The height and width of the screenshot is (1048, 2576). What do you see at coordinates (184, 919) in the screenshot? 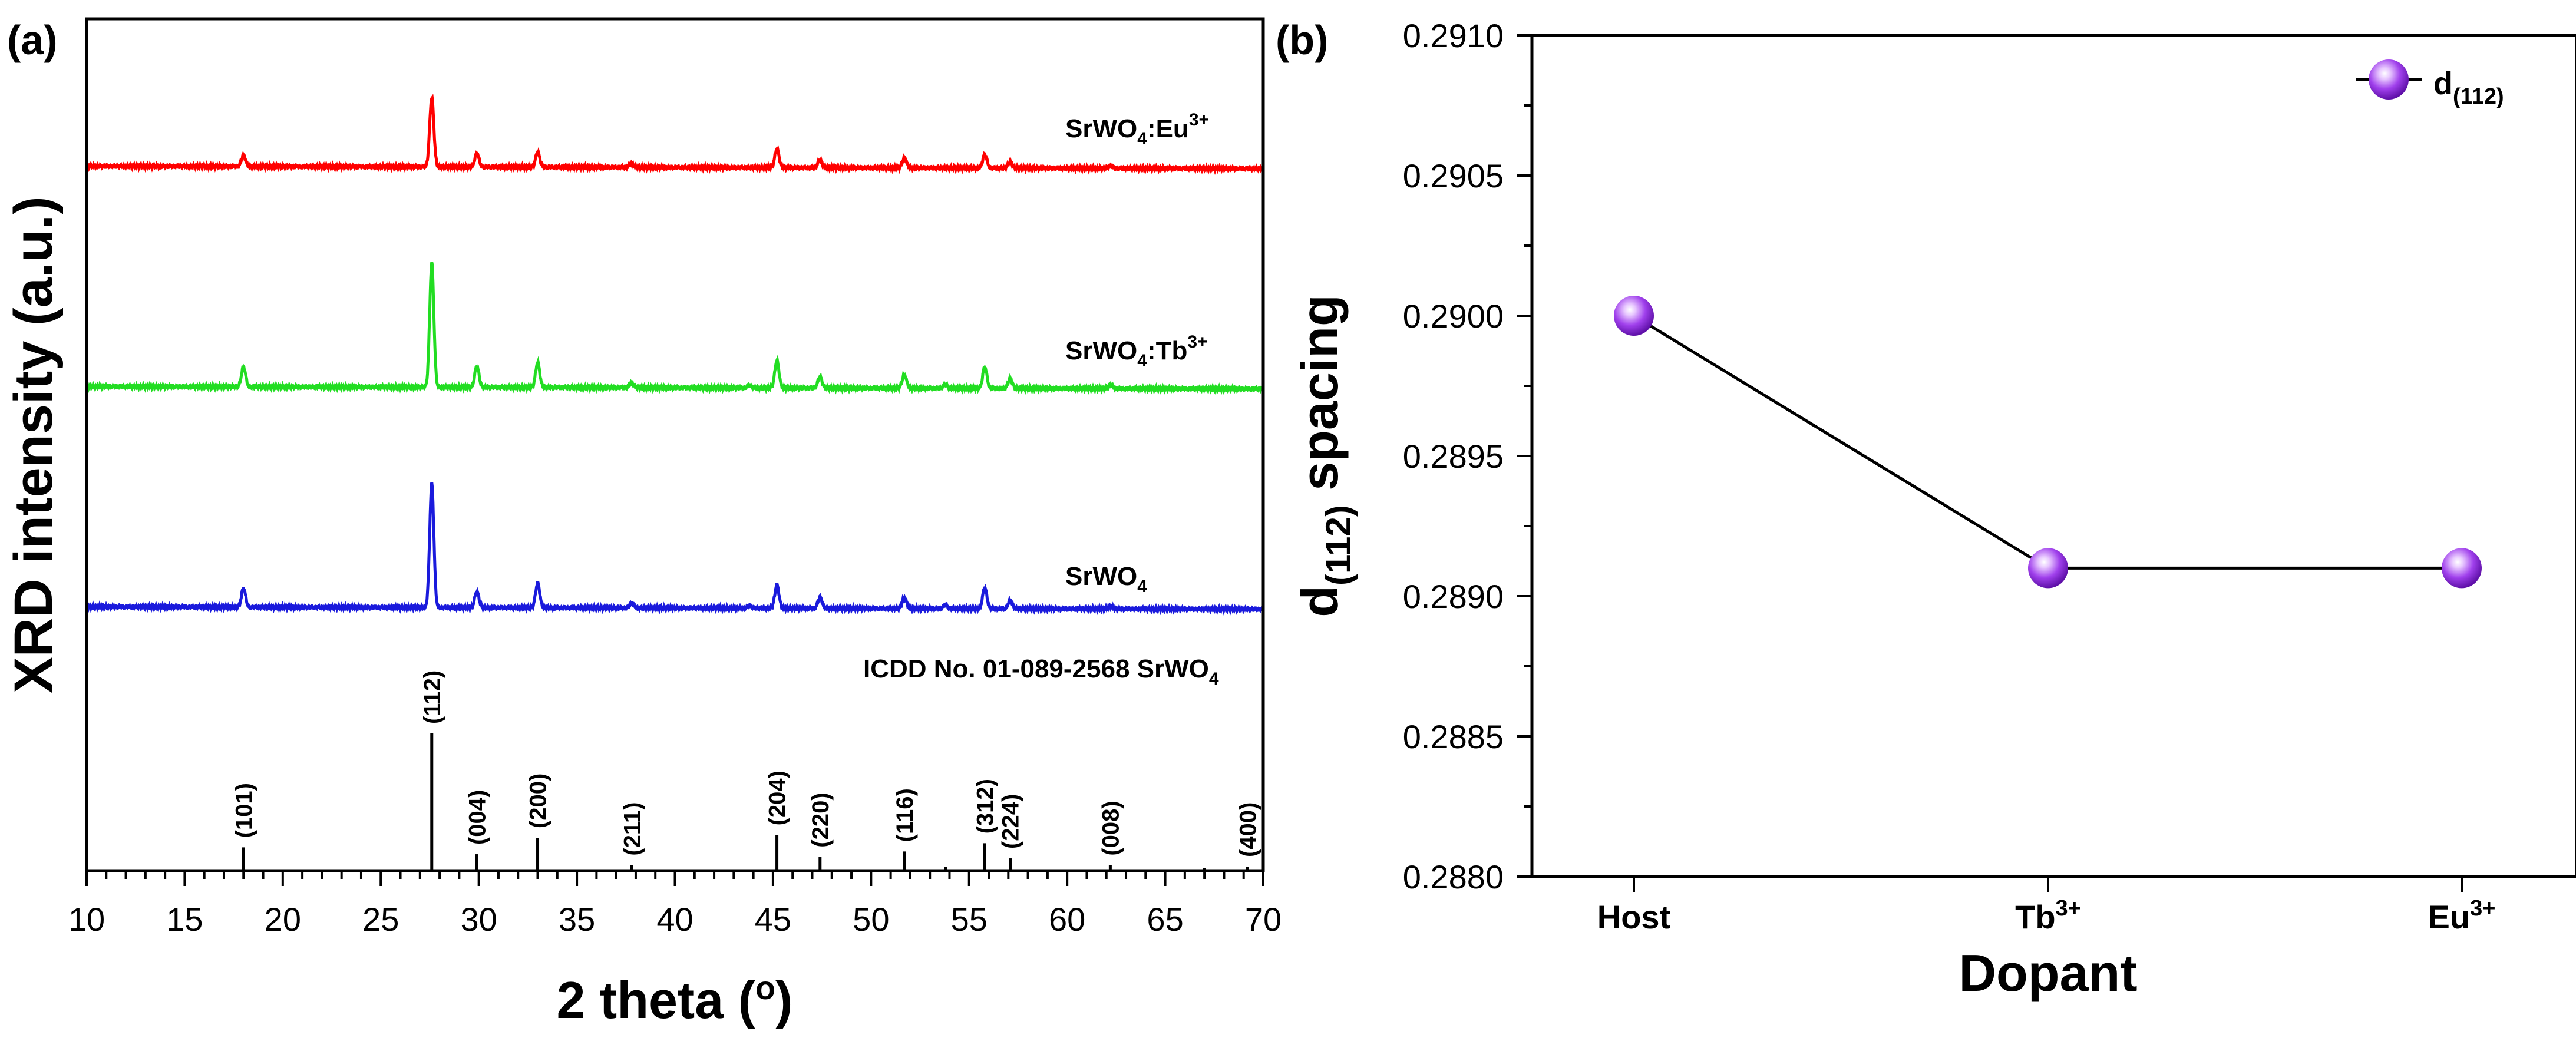
I see `x-tick-label: 15` at bounding box center [184, 919].